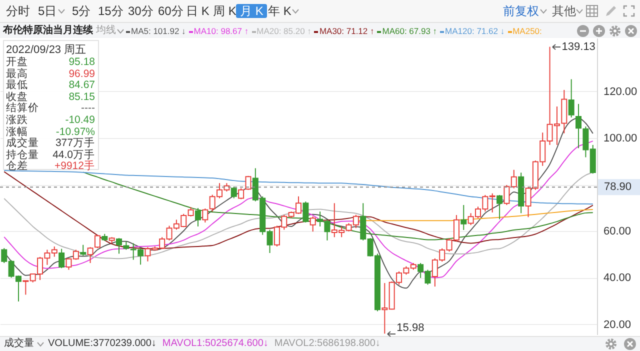 The height and width of the screenshot is (351, 640). What do you see at coordinates (75, 131) in the screenshot?
I see `annotation: -10.97%` at bounding box center [75, 131].